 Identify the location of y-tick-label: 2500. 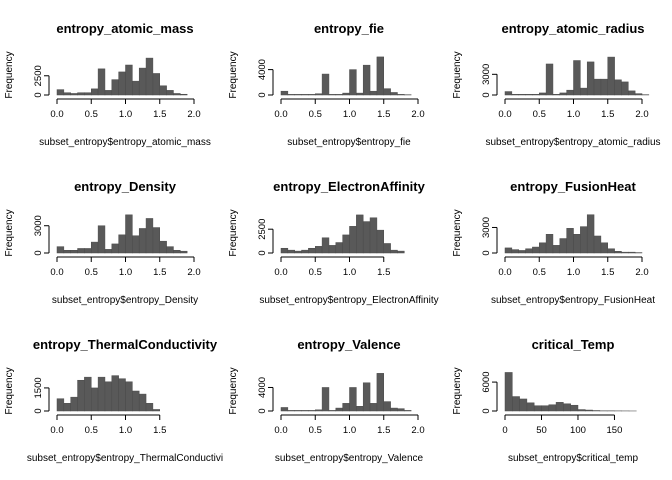
(262, 229).